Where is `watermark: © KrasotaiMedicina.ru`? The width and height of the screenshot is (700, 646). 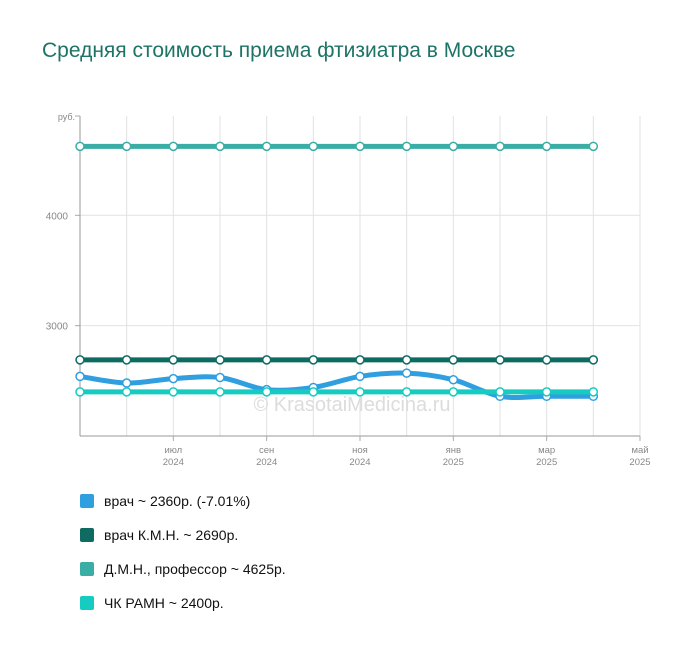 watermark: © KrasotaiMedicina.ru is located at coordinates (351, 405).